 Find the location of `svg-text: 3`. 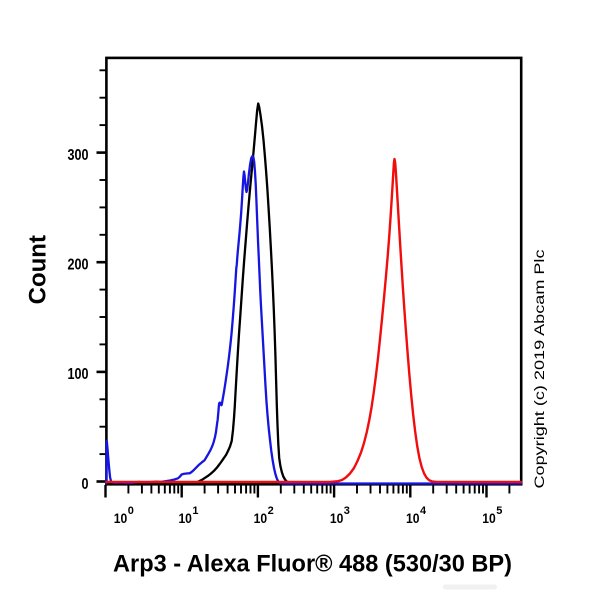

svg-text: 3 is located at coordinates (347, 511).